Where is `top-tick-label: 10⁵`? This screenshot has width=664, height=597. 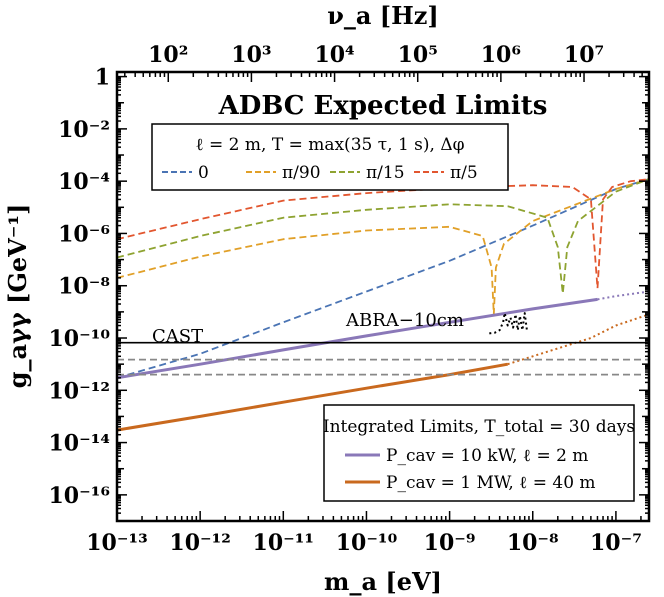 top-tick-label: 10⁵ is located at coordinates (418, 55).